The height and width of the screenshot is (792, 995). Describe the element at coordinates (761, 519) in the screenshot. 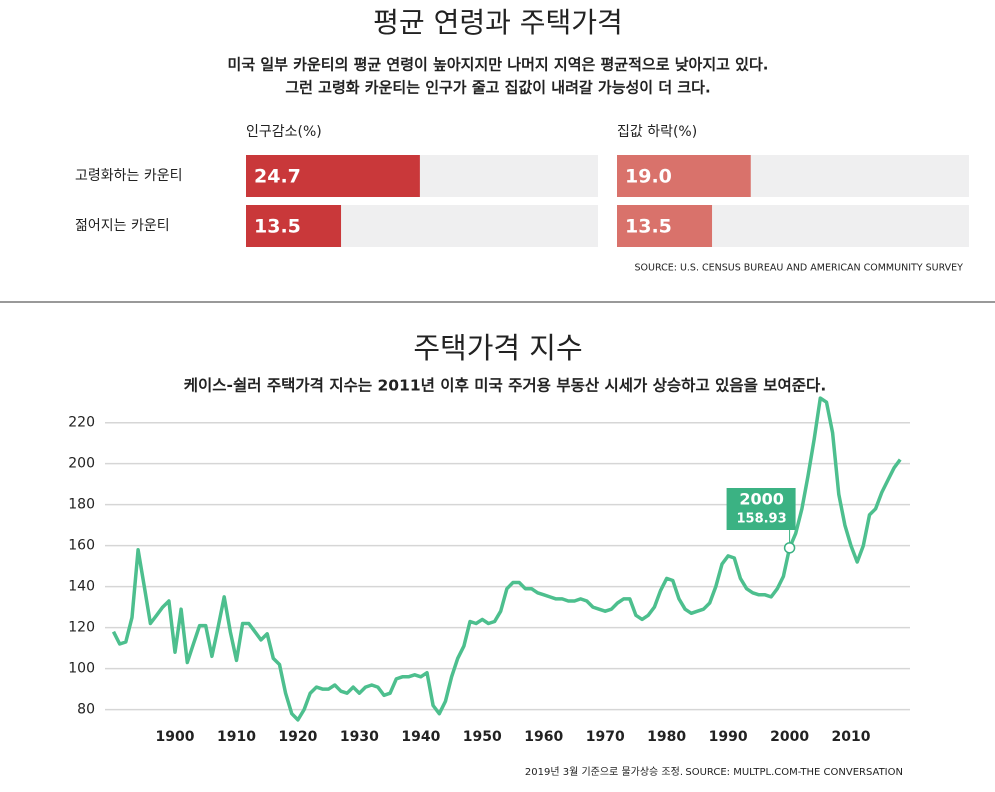

I see `callout-value: 158.93` at that location.